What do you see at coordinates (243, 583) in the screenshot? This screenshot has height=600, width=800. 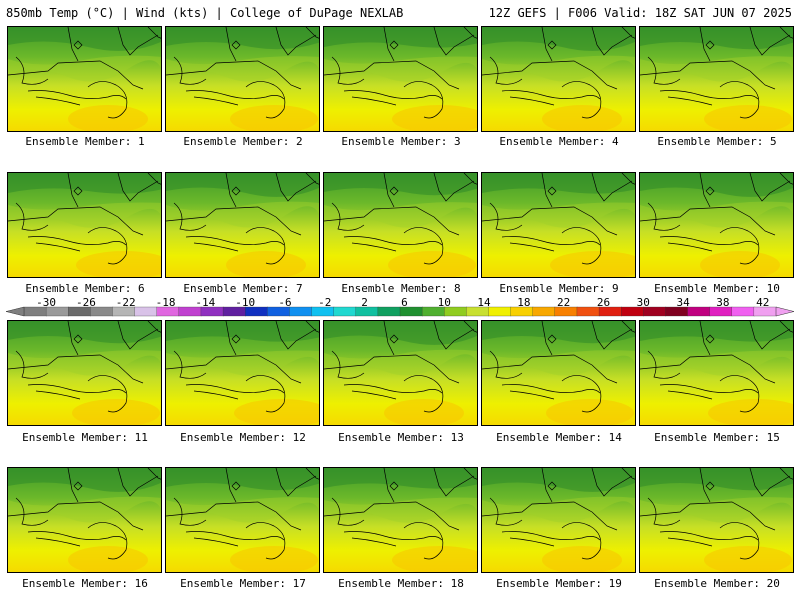 I see `ensemble-member-caption: Ensemble Member: 17` at bounding box center [243, 583].